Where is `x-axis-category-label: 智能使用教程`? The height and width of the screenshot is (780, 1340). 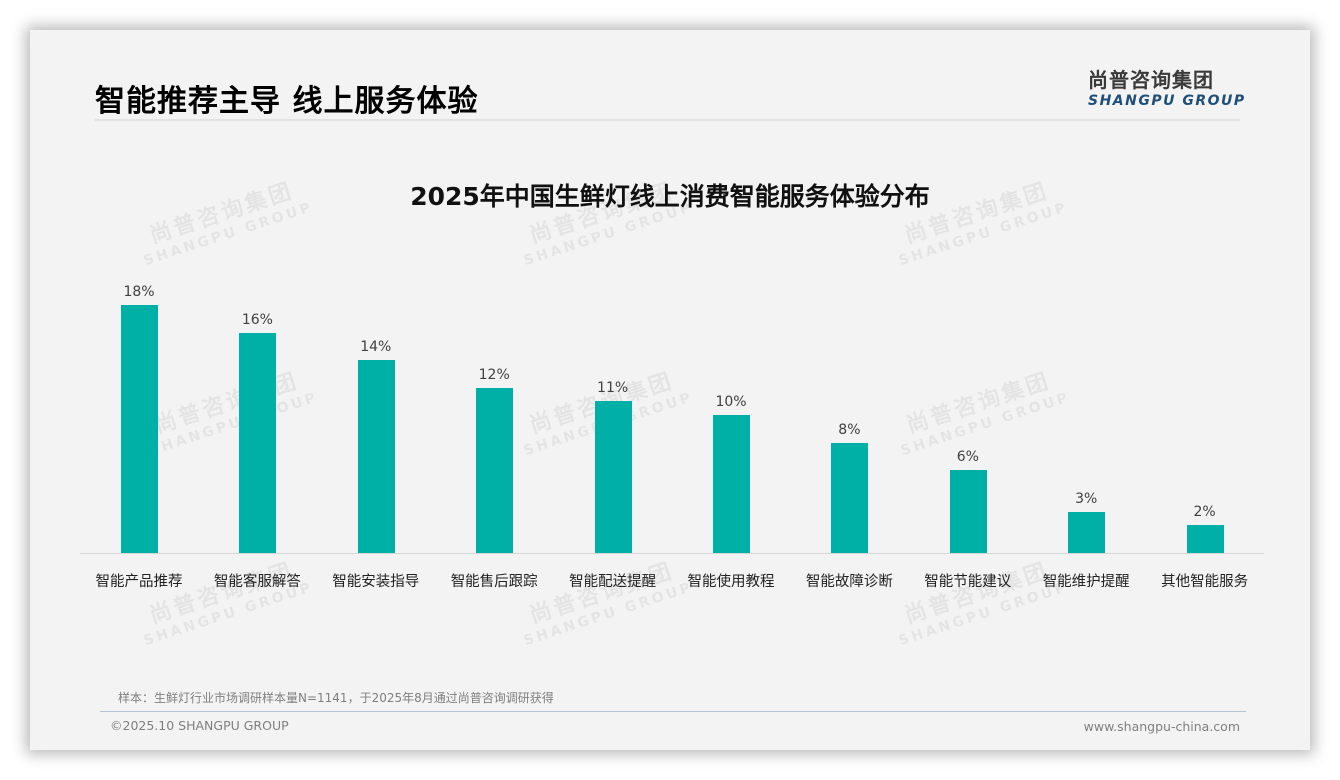
x-axis-category-label: 智能使用教程 is located at coordinates (731, 582).